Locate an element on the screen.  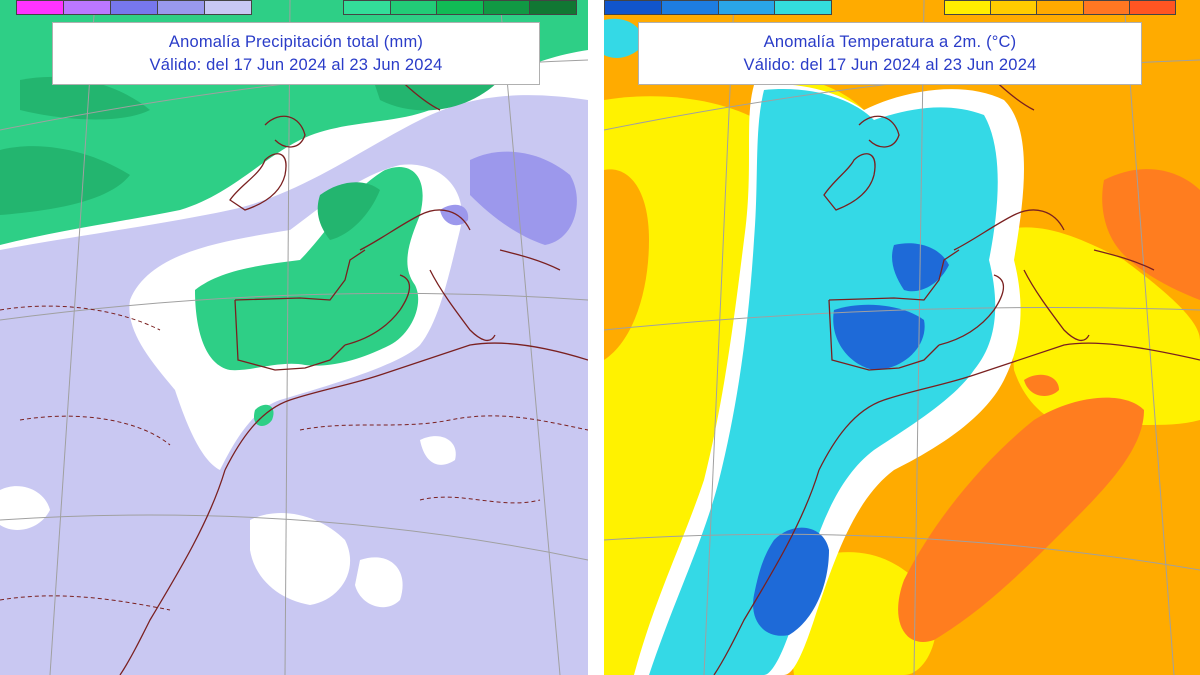
temp-colorbar-positive is located at coordinates (1060, 7).